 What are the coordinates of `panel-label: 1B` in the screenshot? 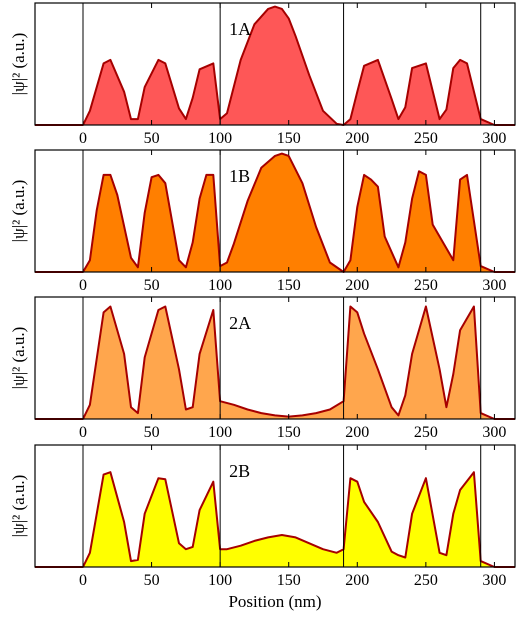 It's located at (239, 176).